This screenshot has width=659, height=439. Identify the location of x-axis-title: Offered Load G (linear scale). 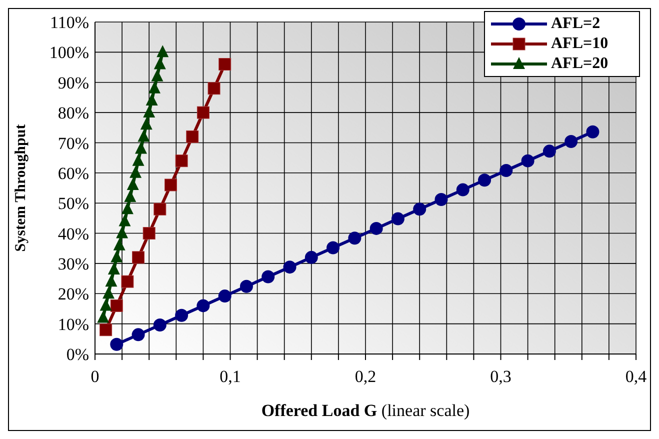
(365, 410).